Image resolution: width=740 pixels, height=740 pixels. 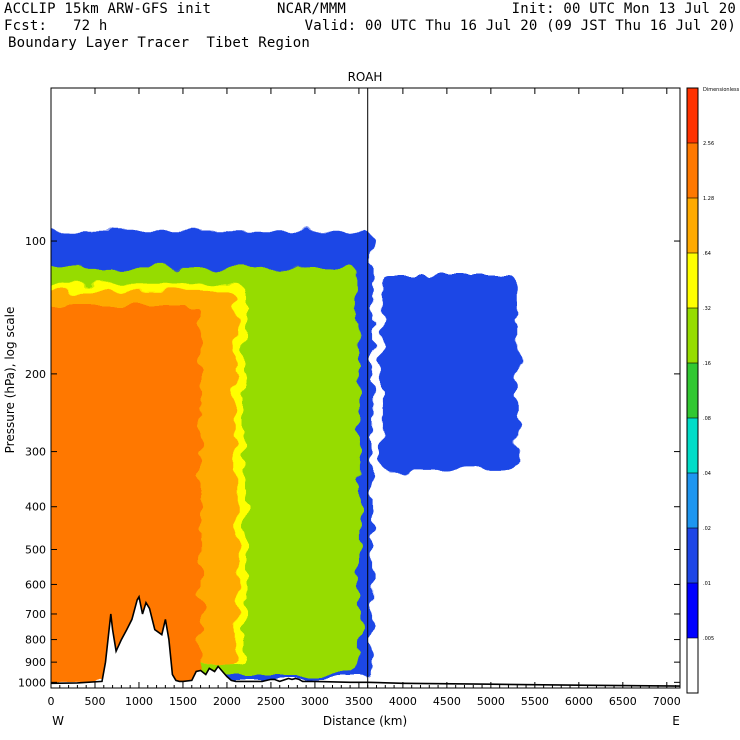 What do you see at coordinates (707, 254) in the screenshot?
I see `colorbar-label: .64` at bounding box center [707, 254].